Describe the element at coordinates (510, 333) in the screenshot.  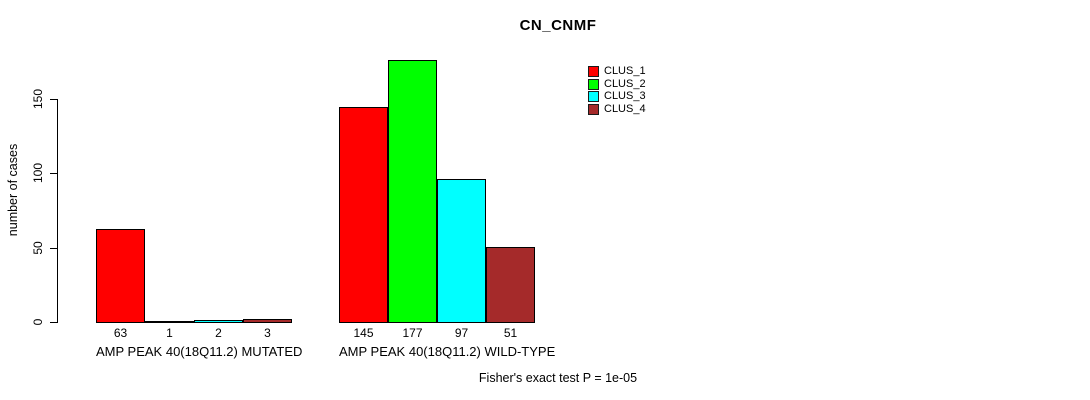
I see `bar-value-label: 51` at that location.